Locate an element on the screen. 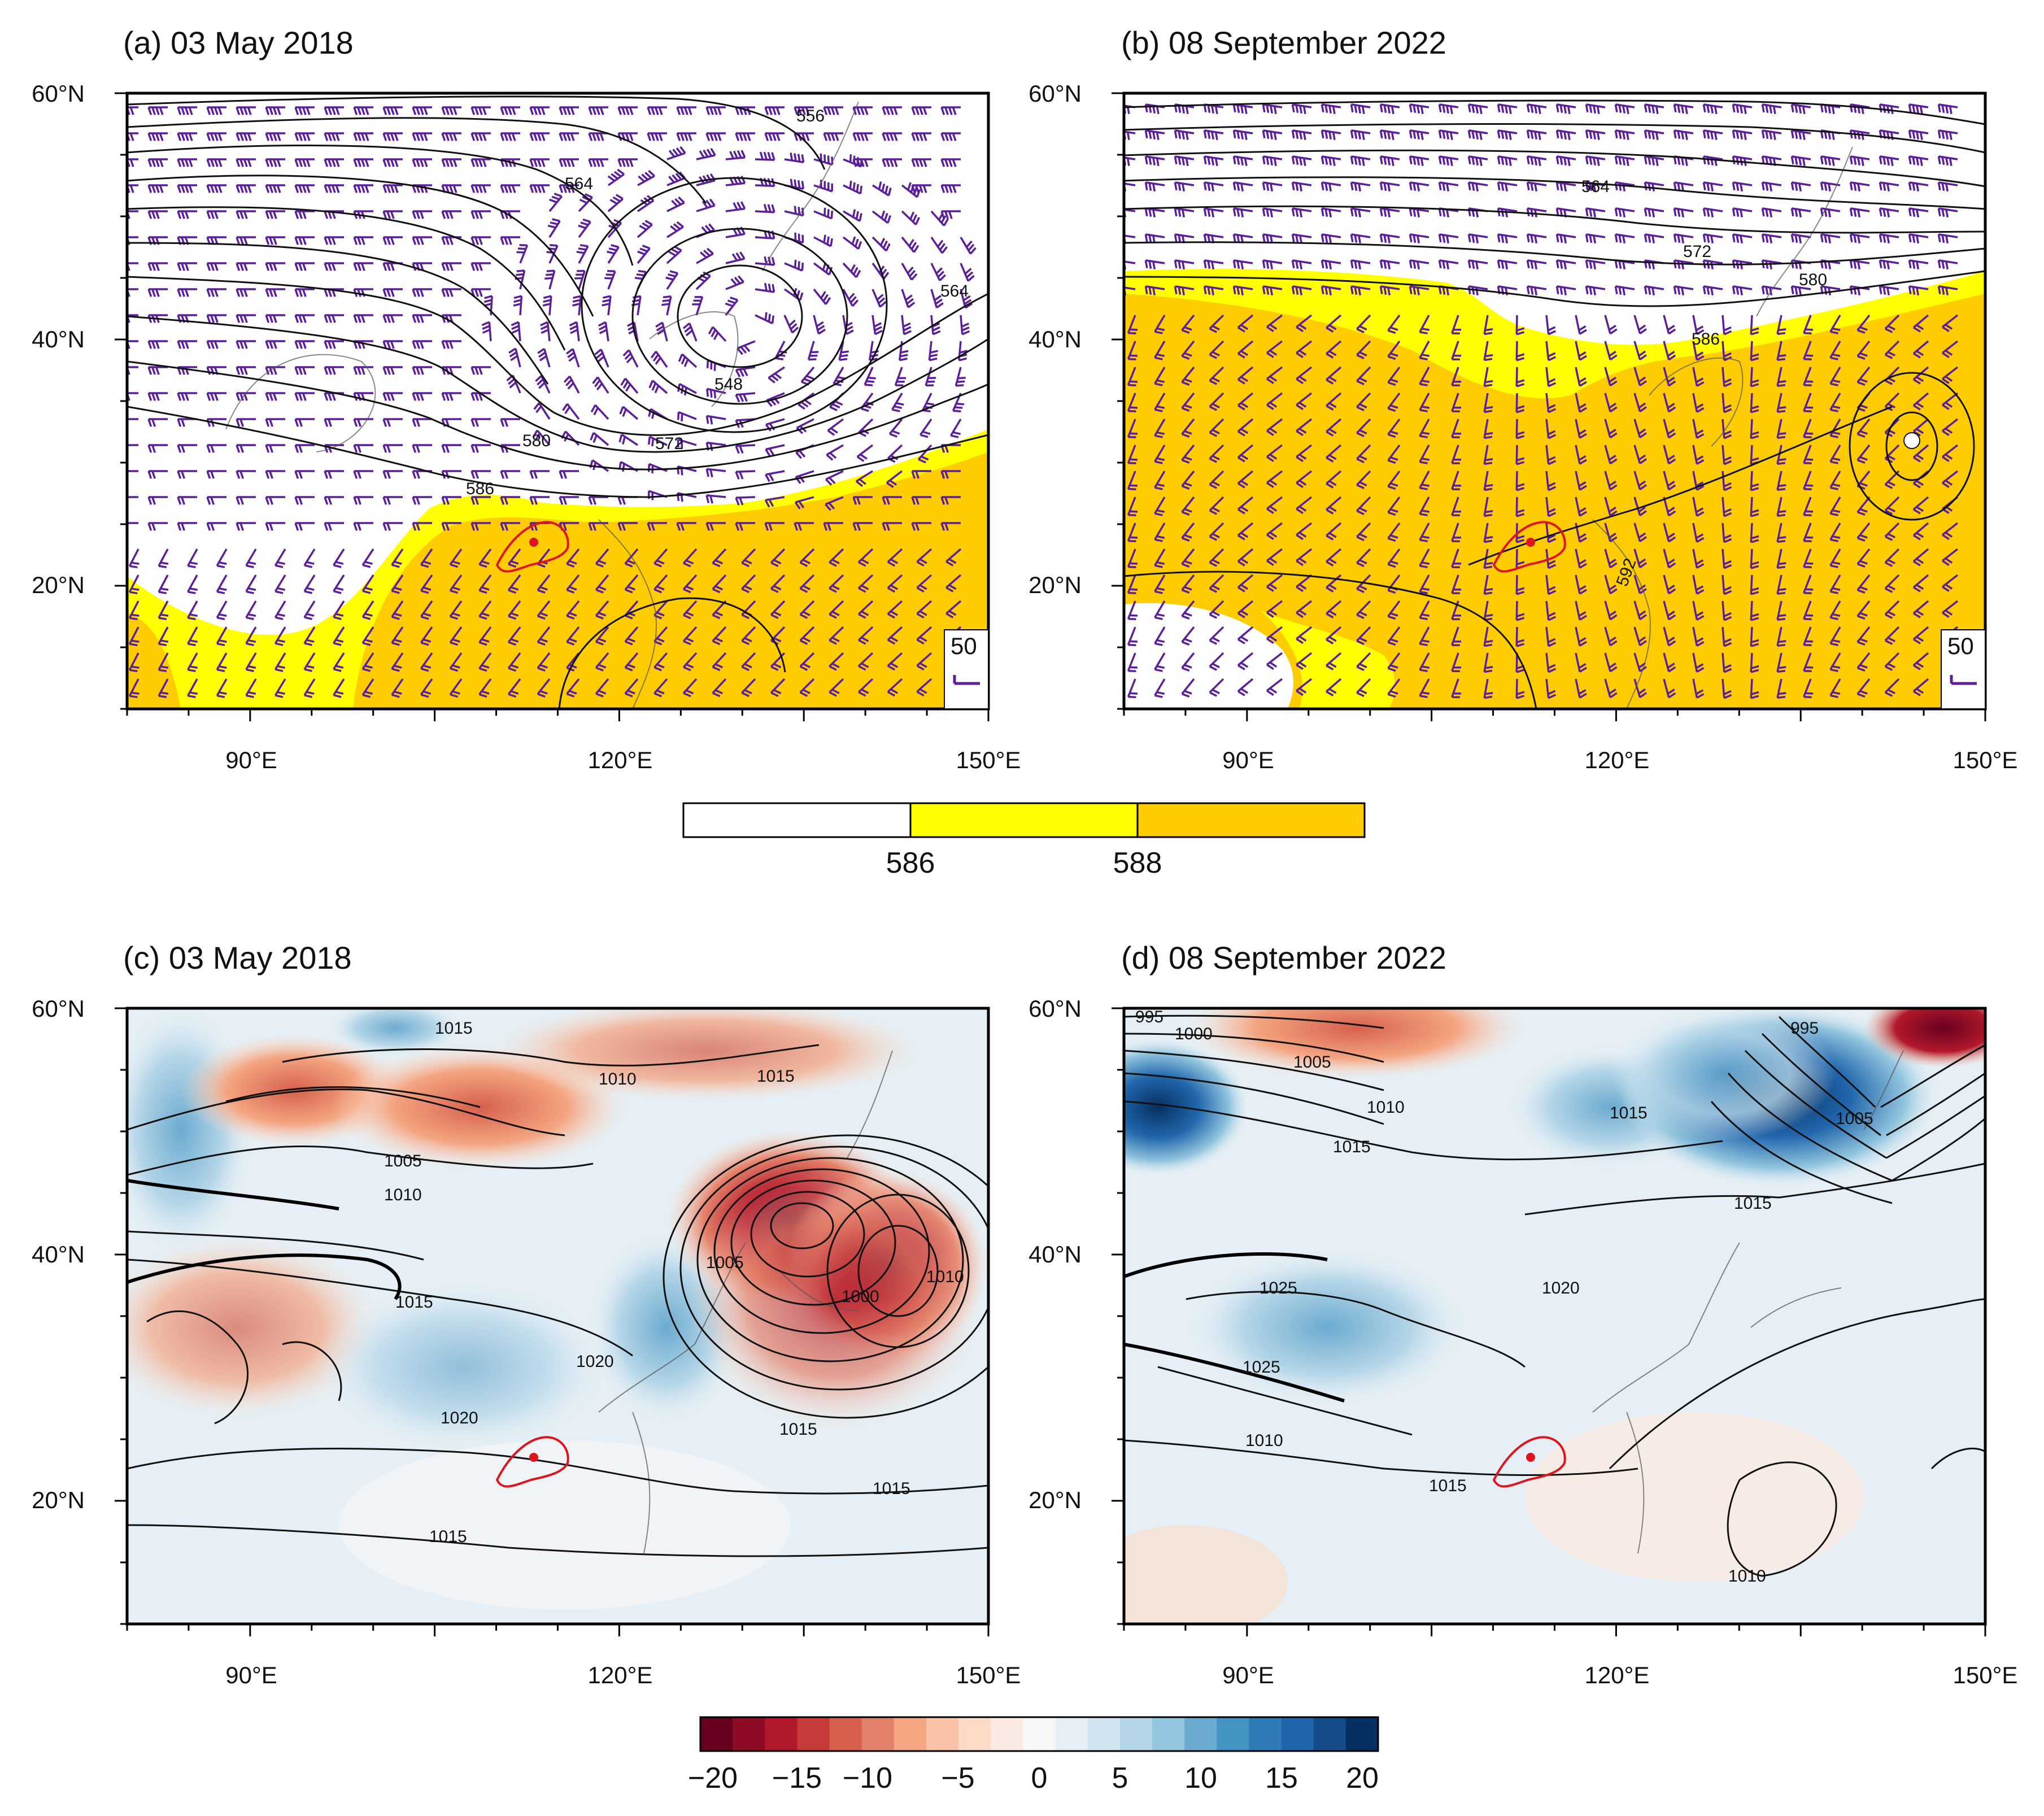 The height and width of the screenshot is (1816, 2044). colorbar-bottom-tick: −20 is located at coordinates (713, 1779).